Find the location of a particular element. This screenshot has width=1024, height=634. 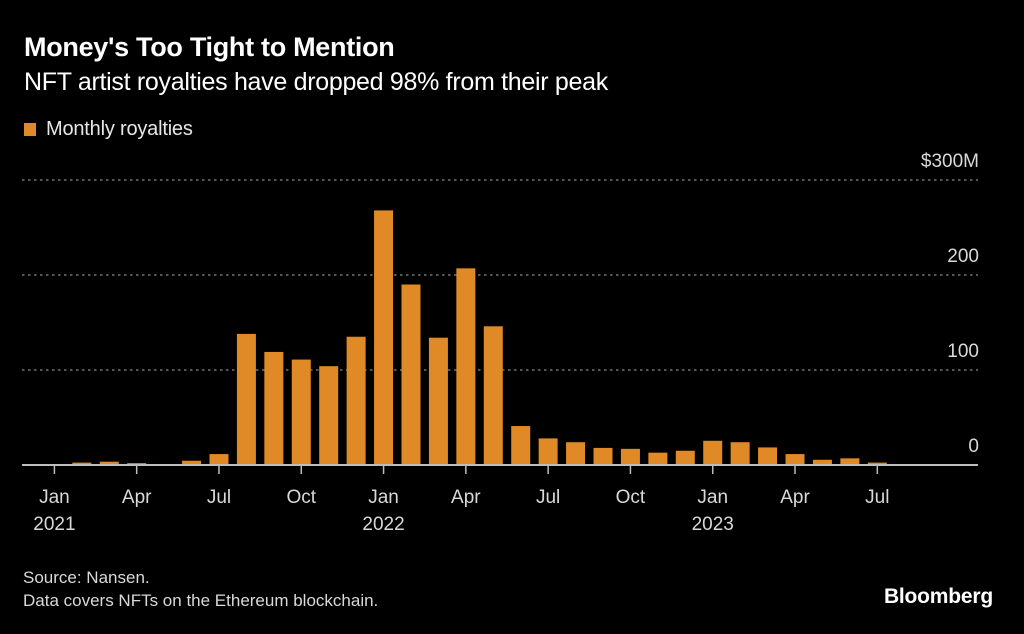

x-tick-label-year: 2022 is located at coordinates (383, 524).